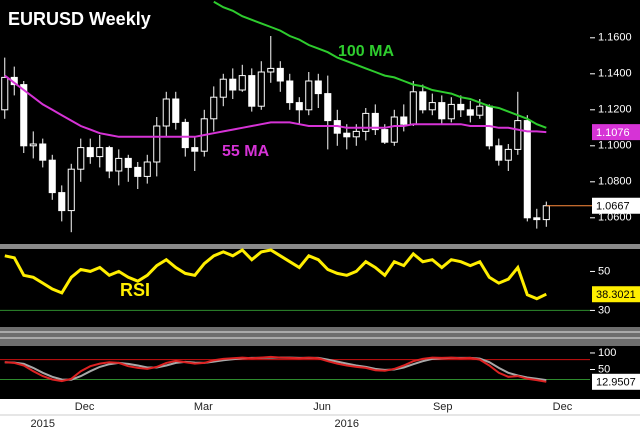 The width and height of the screenshot is (640, 432). What do you see at coordinates (366, 51) in the screenshot?
I see `ma-label: 100 MA` at bounding box center [366, 51].